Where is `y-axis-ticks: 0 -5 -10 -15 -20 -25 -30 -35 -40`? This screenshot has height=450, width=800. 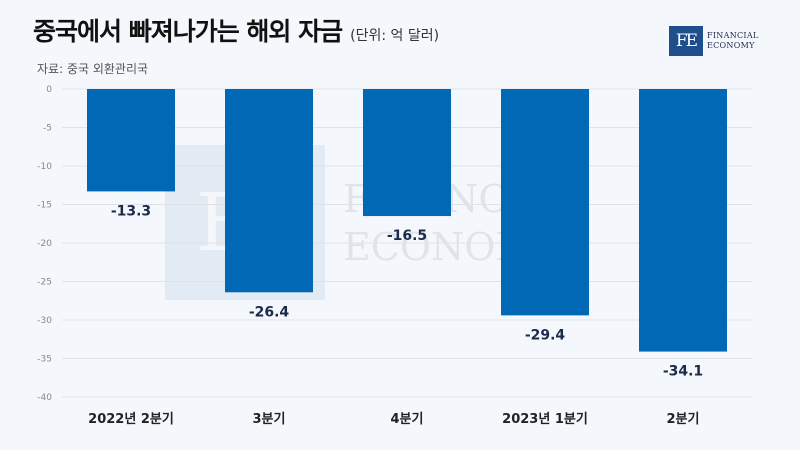
y-axis-ticks: 0 -5 -10 -15 -20 -25 -30 -35 -40 is located at coordinates (44, 244).